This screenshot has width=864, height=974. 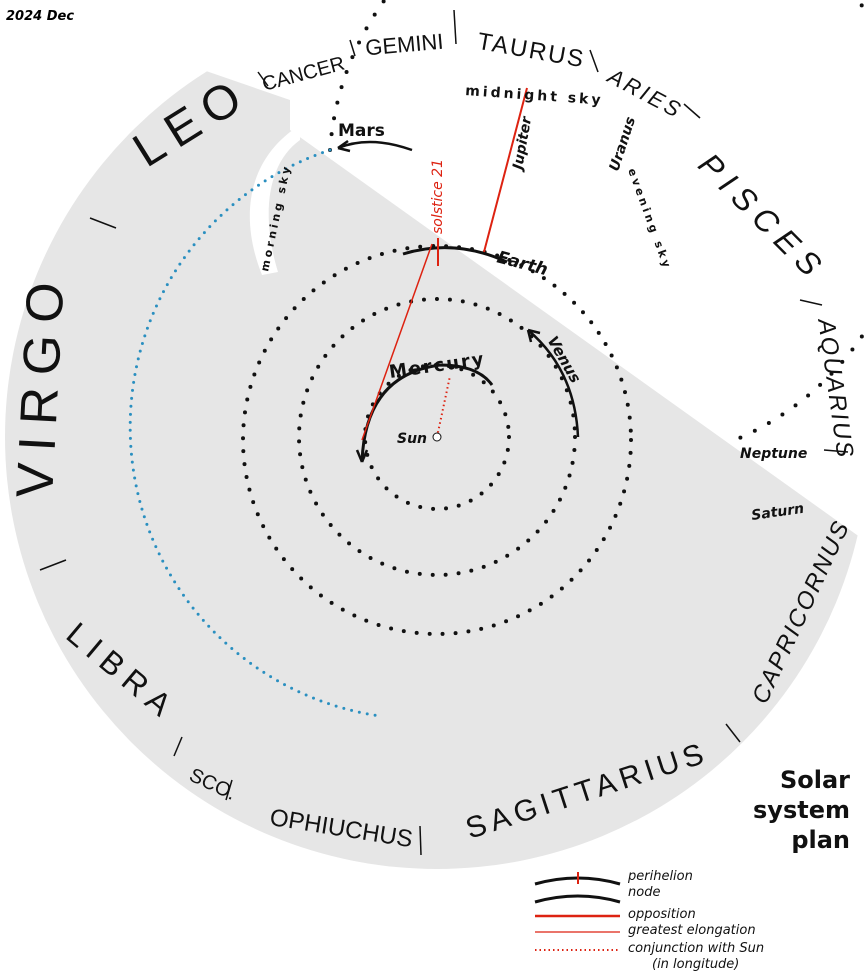 What do you see at coordinates (522, 264) in the screenshot?
I see `label: Earth` at bounding box center [522, 264].